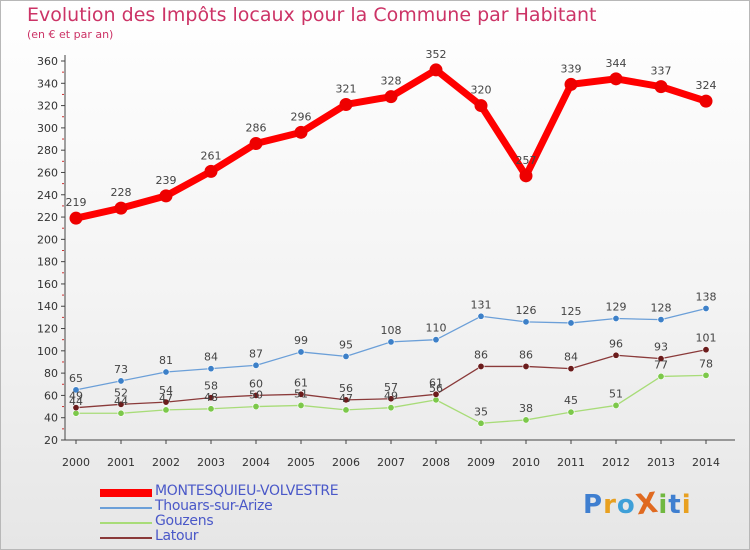  I want to click on x-tick-label: 2014, so click(706, 462).